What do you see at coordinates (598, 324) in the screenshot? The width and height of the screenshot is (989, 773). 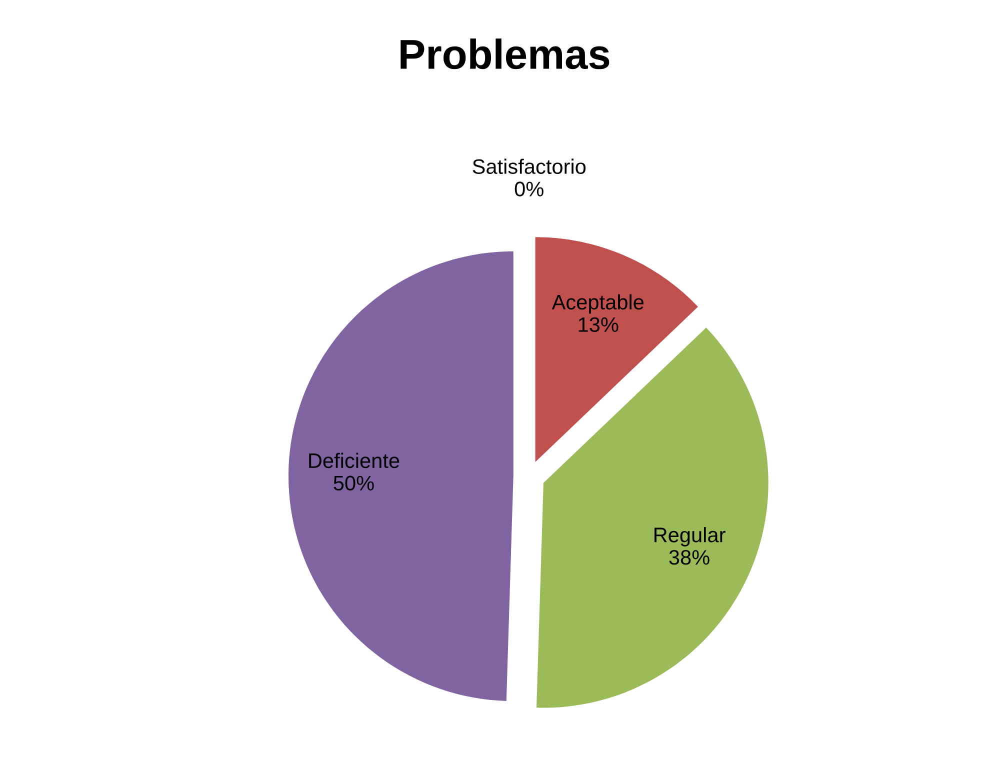 I see `data-label: 13%` at bounding box center [598, 324].